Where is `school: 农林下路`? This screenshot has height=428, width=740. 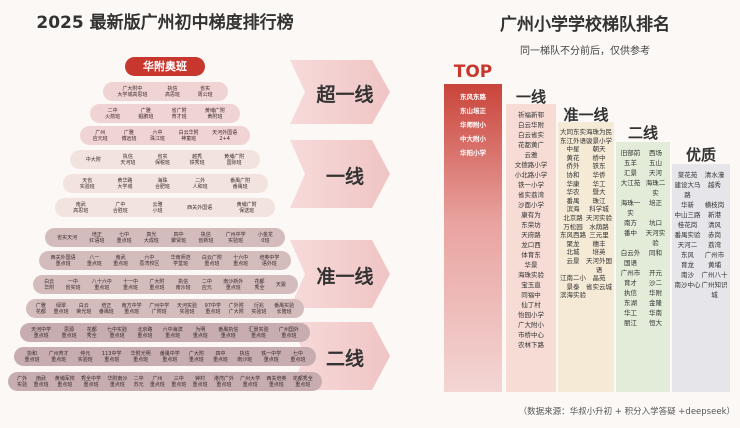
school: 农林下路 is located at coordinates (531, 345).